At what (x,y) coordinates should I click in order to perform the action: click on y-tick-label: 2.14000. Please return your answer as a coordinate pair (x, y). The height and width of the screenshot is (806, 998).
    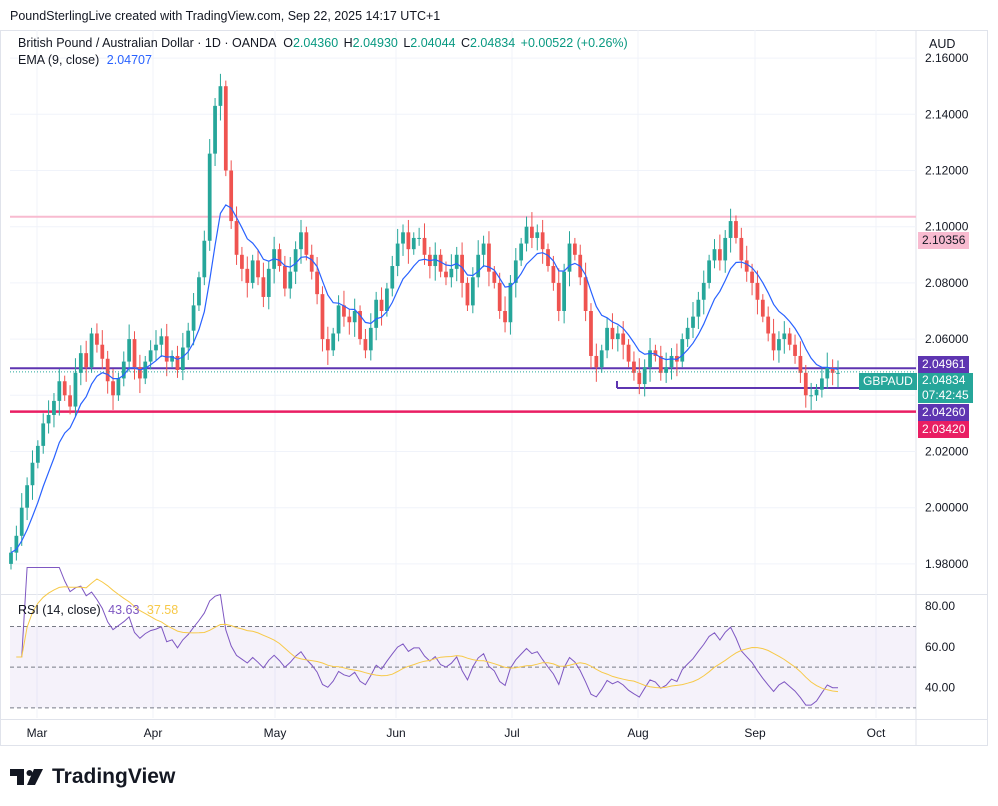
    Looking at the image, I should click on (947, 114).